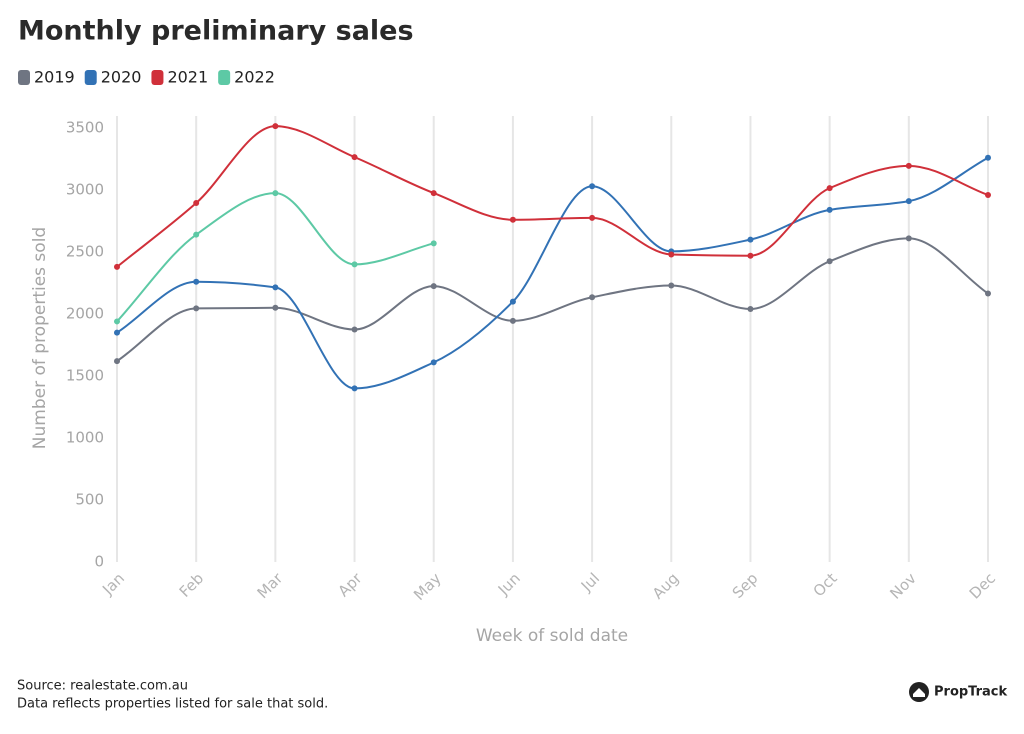  I want to click on x-tick-label: Aug, so click(665, 585).